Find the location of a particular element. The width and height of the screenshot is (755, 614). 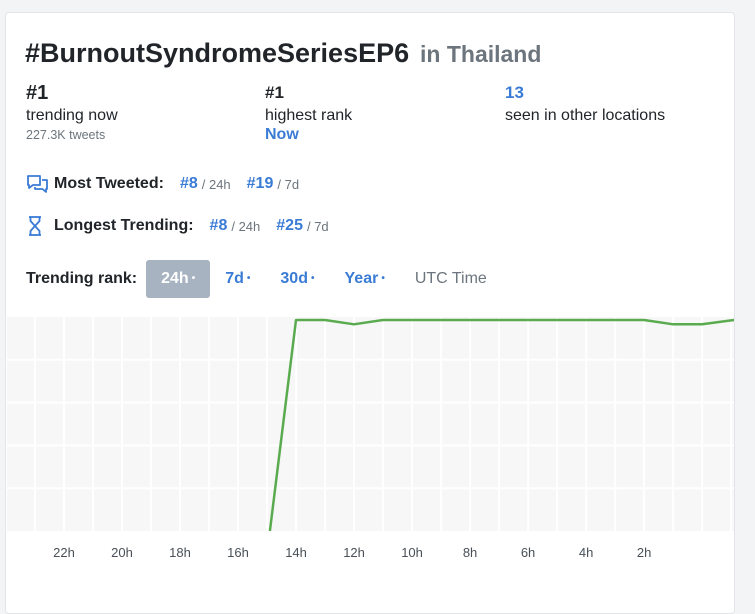

most-tweeted-7d-period: / 7d is located at coordinates (288, 184).